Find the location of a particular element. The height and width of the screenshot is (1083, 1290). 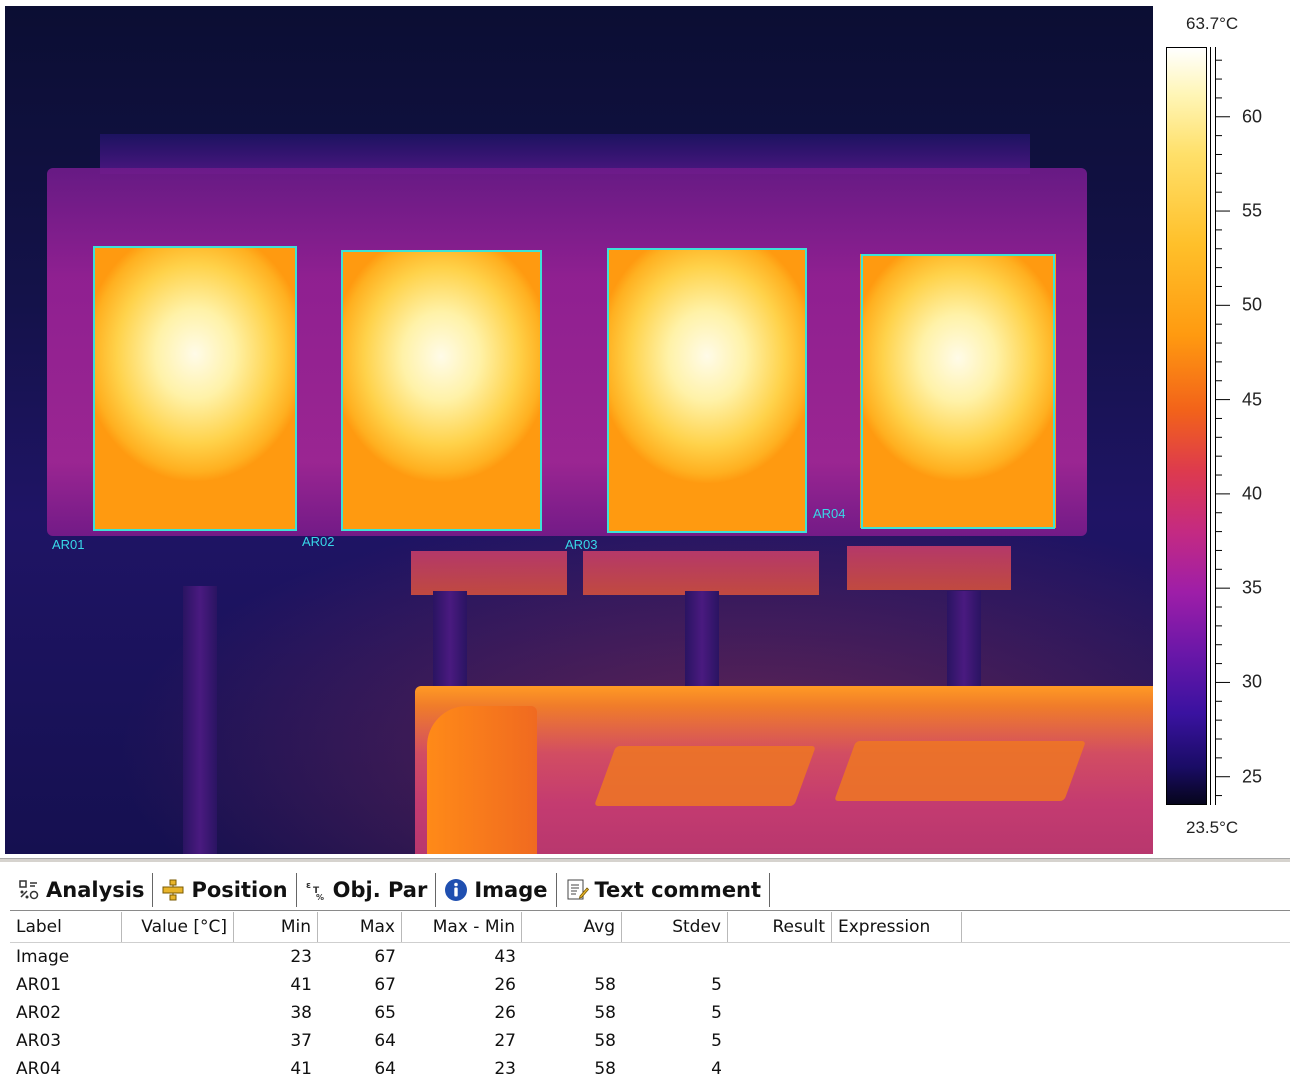

scale-tick-label: 25 is located at coordinates (1252, 776).